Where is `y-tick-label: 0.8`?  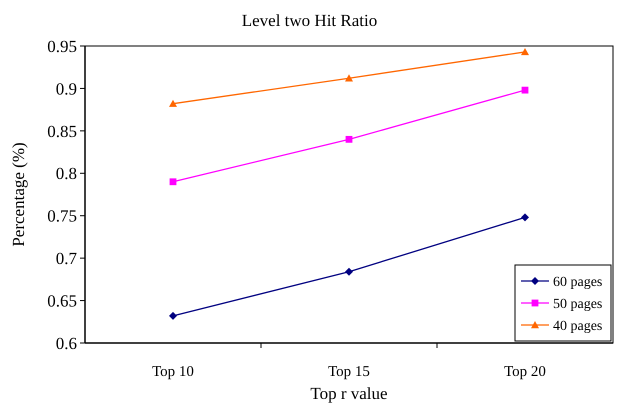 y-tick-label: 0.8 is located at coordinates (66, 174).